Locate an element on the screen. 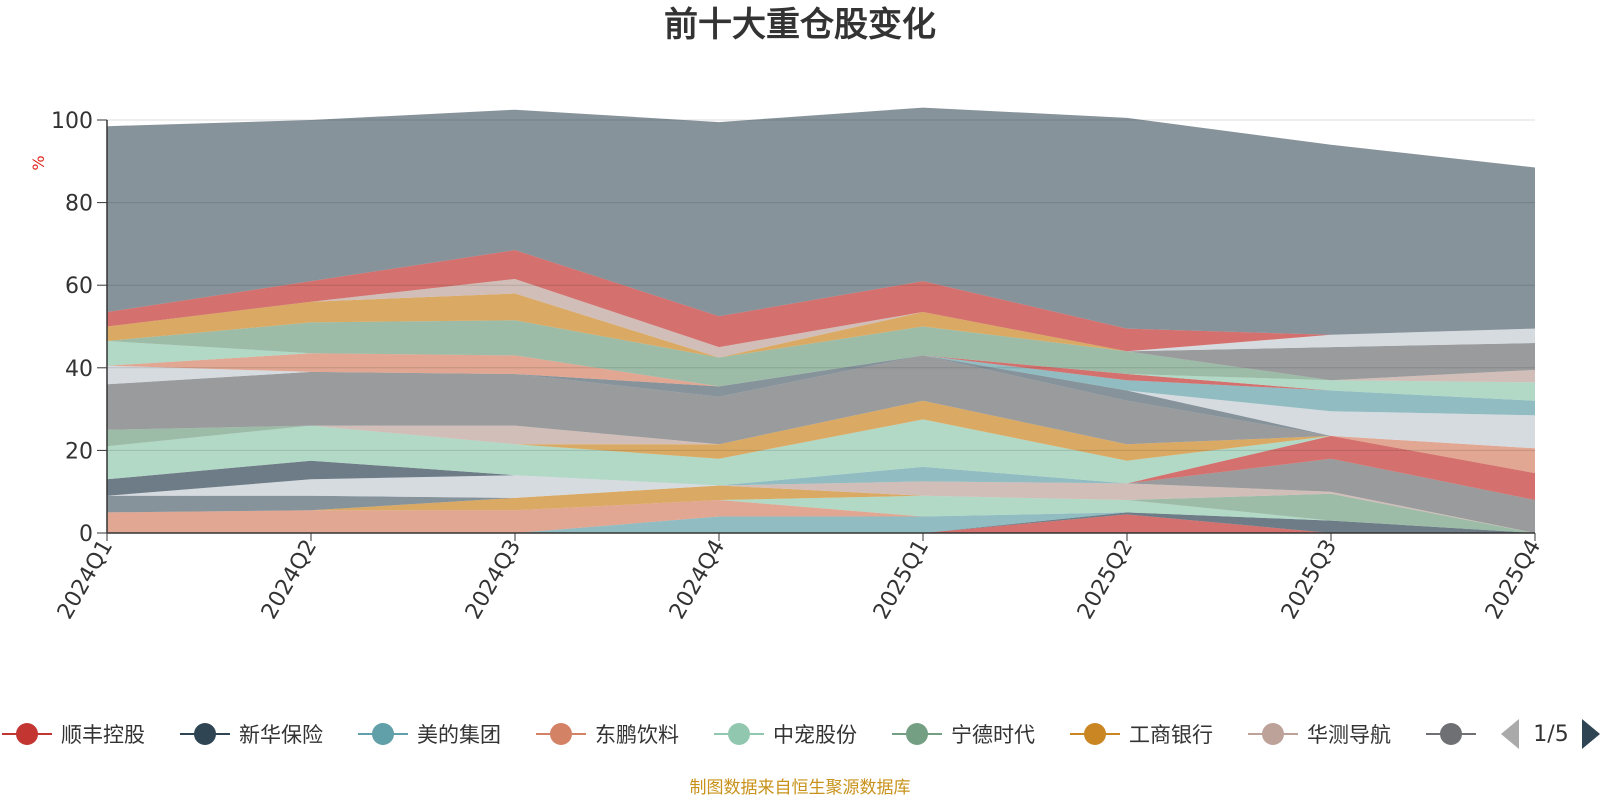 The image size is (1600, 800). legend-item: 中宠股份 is located at coordinates (785, 735).